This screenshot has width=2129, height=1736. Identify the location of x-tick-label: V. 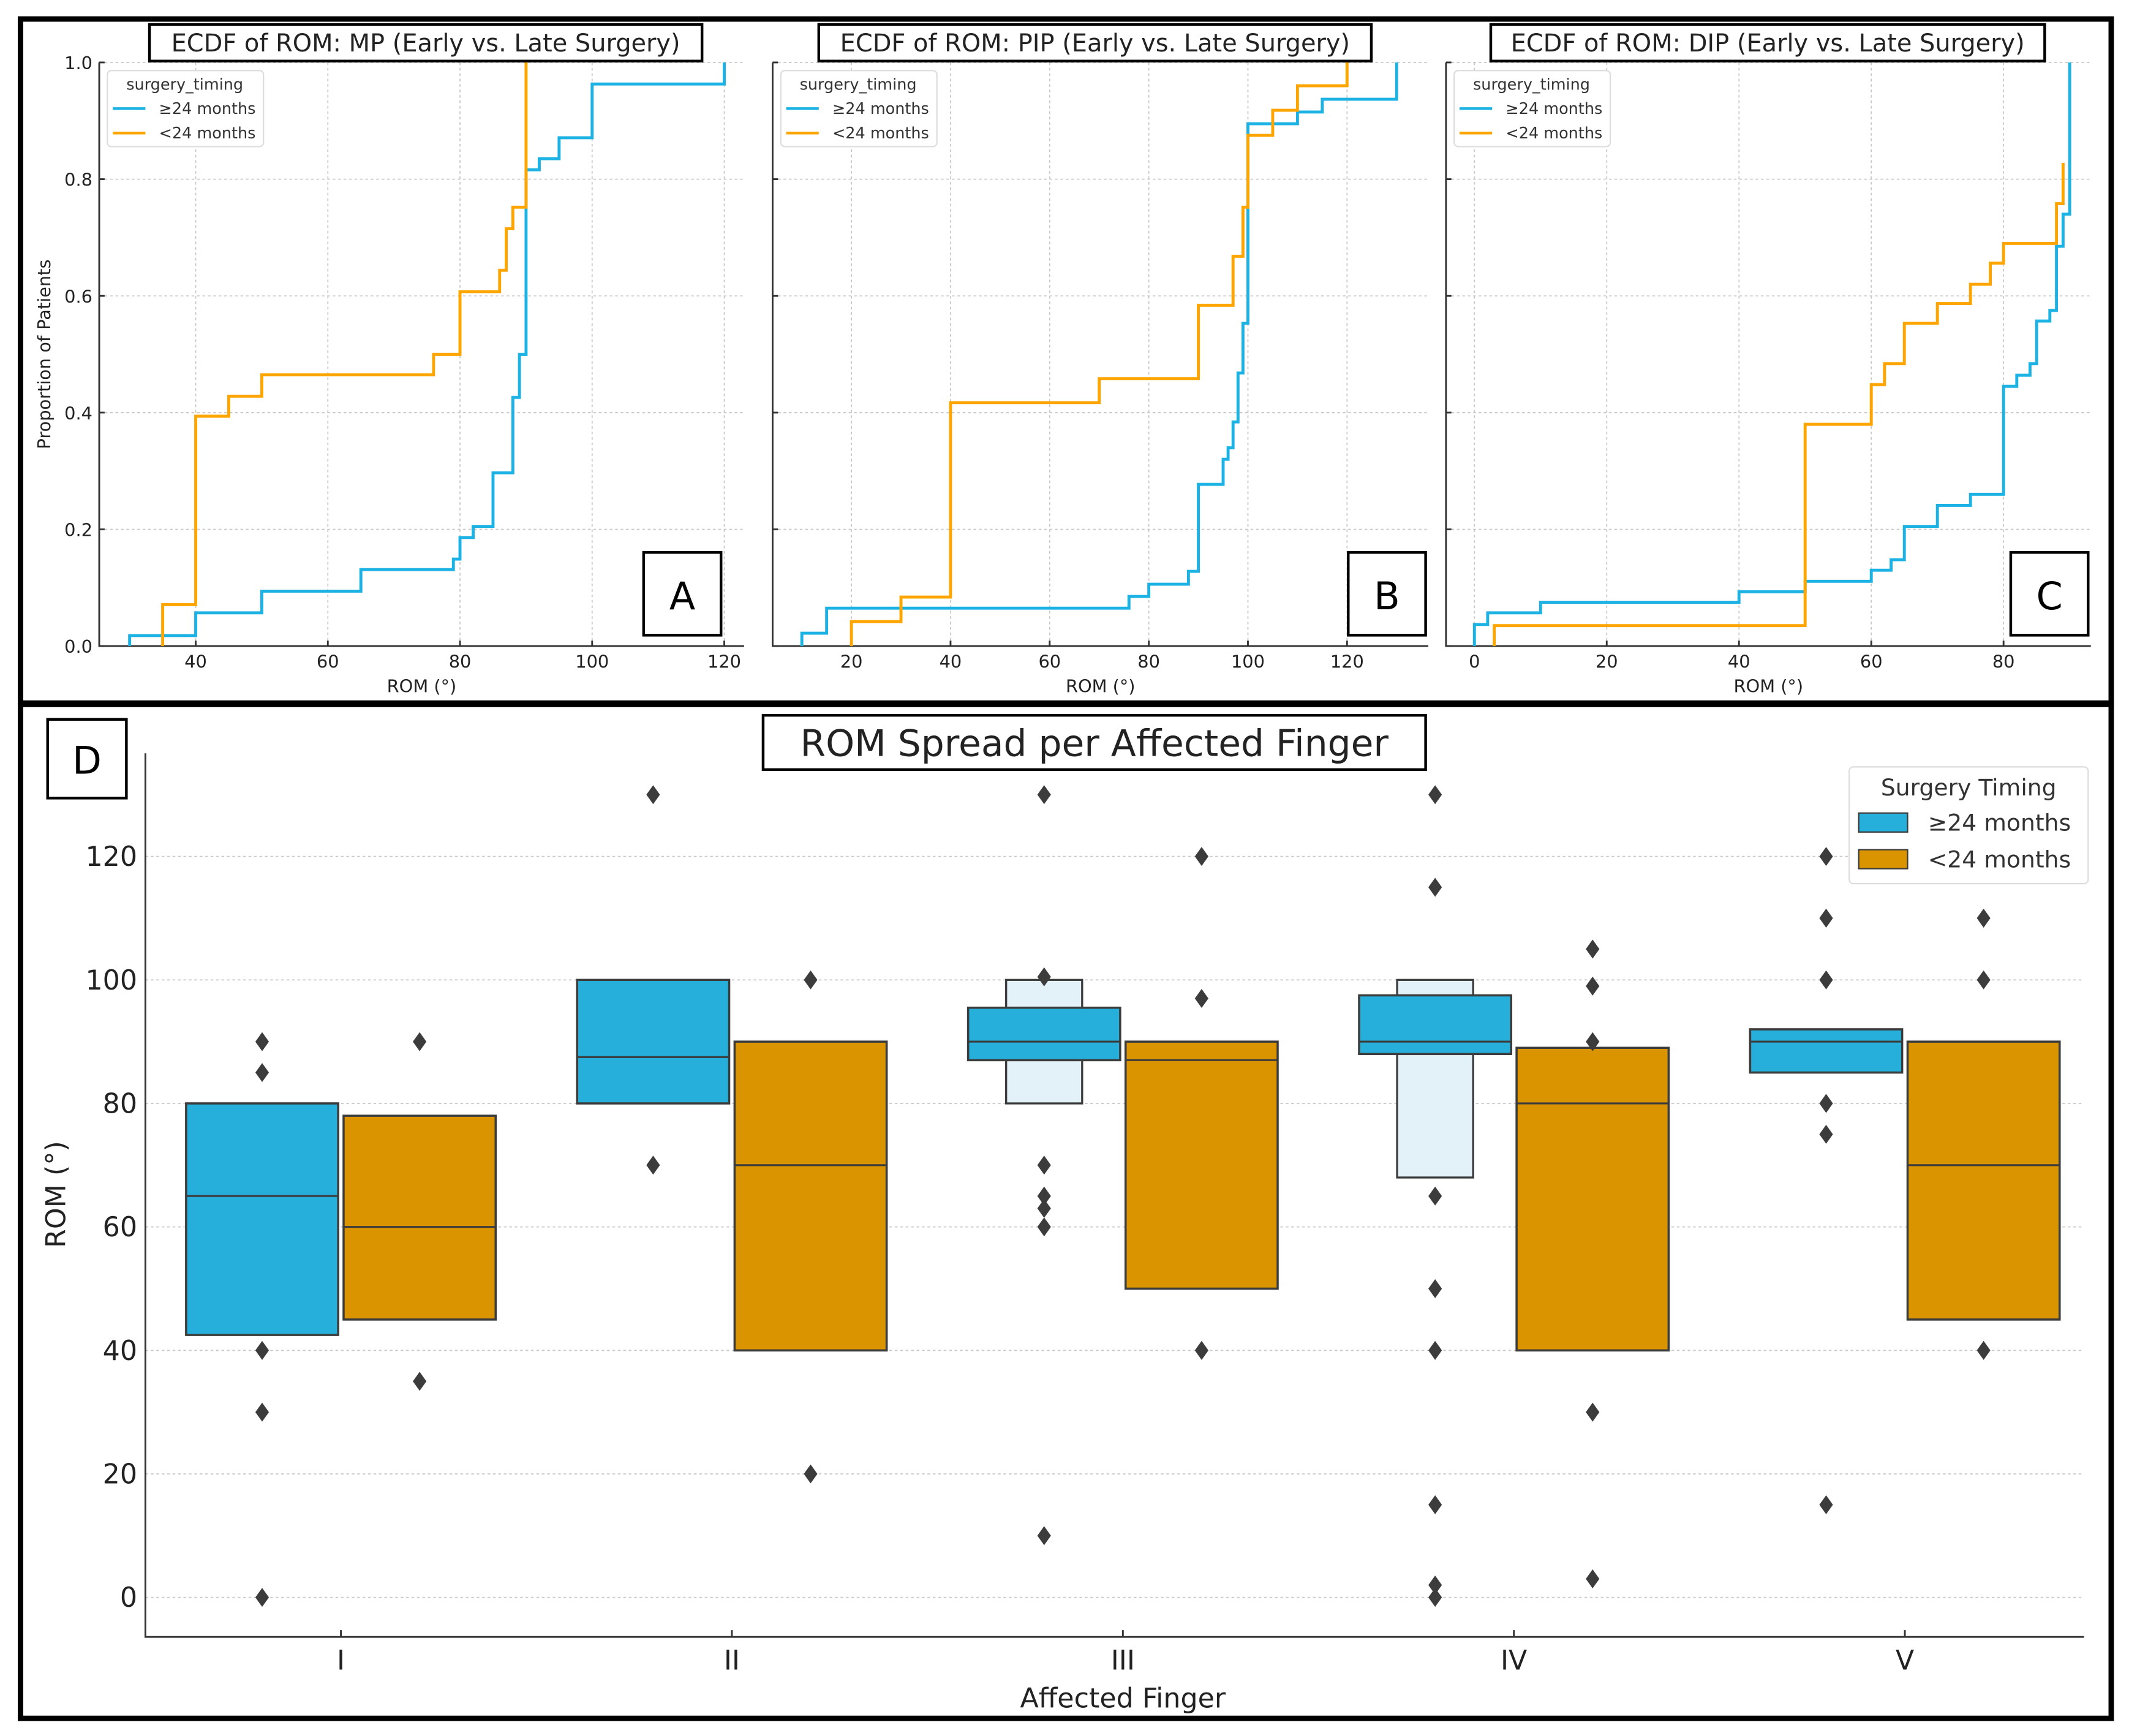
(1905, 1660).